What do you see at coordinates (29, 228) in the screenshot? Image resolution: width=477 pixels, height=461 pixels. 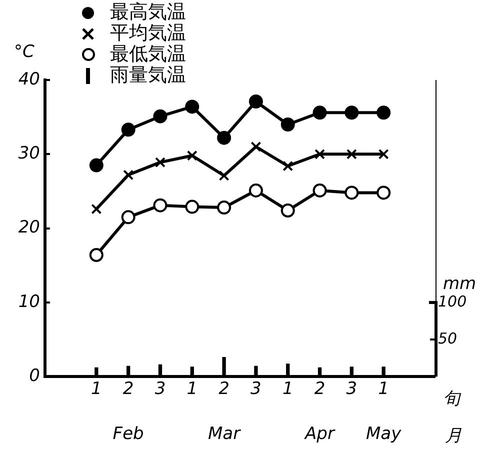 I see `y-tick-label: 20` at bounding box center [29, 228].